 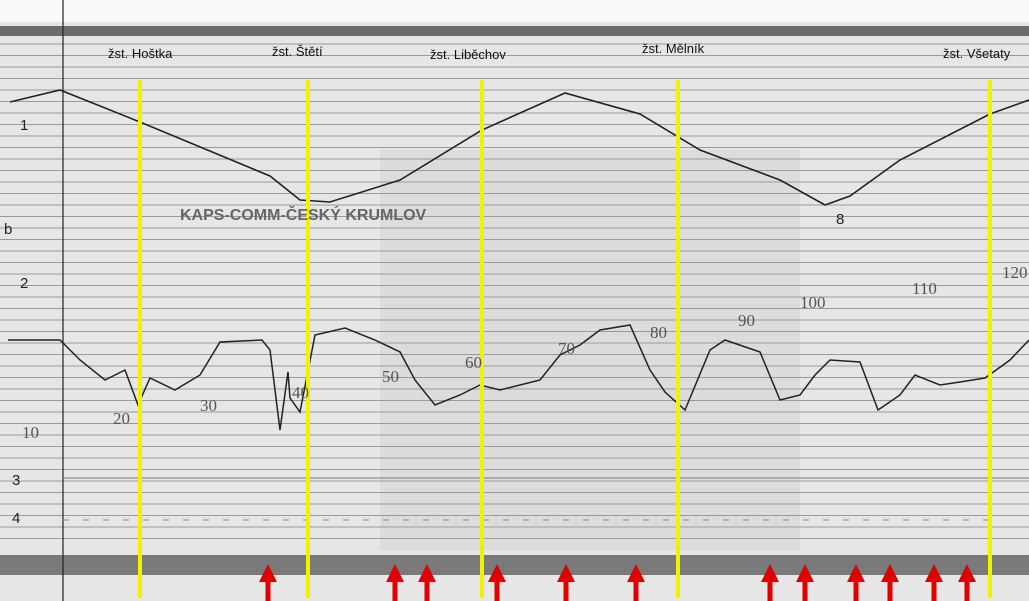 What do you see at coordinates (303, 214) in the screenshot?
I see `stamp: KAPS-COMM-ČESKÝ KRUMLOV` at bounding box center [303, 214].